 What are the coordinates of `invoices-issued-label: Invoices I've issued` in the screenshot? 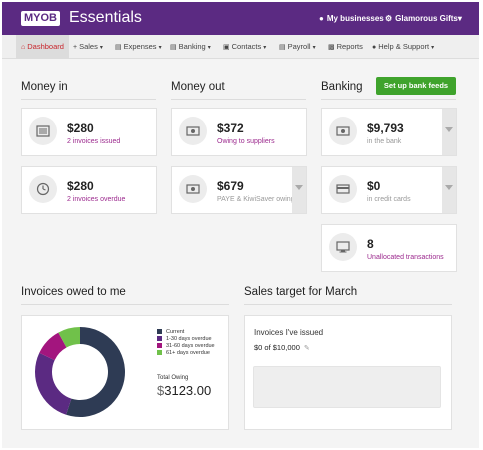 It's located at (289, 332).